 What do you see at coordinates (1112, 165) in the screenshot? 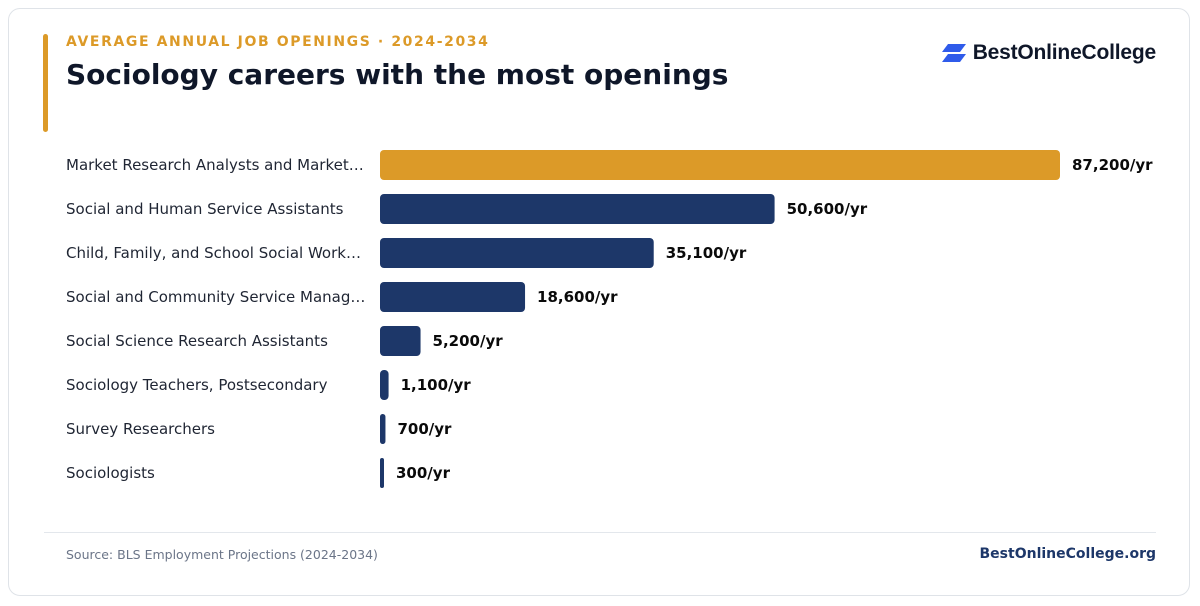
I see `value-label: 87,200/yr` at bounding box center [1112, 165].